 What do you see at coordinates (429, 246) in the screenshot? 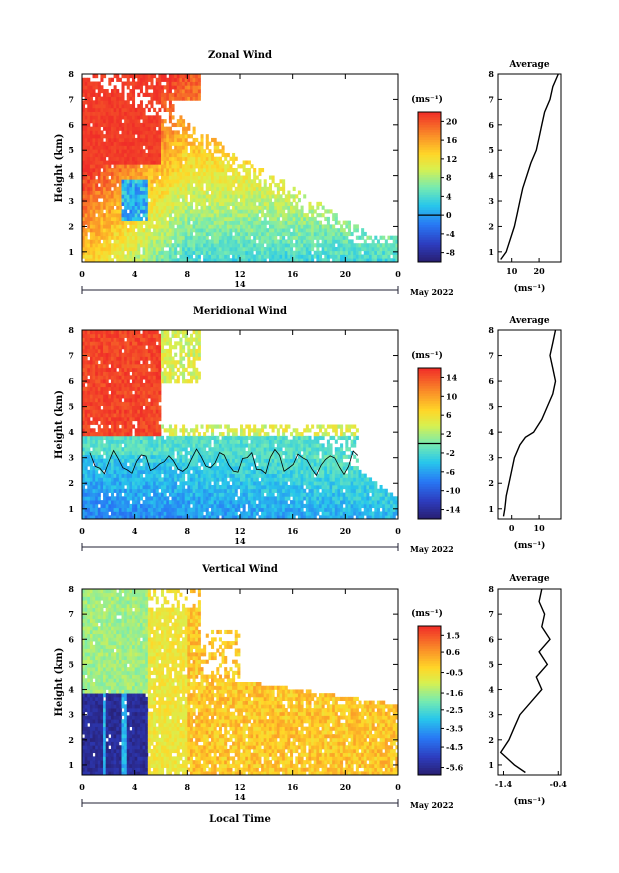
I see `colorbar-swatch` at bounding box center [429, 246].